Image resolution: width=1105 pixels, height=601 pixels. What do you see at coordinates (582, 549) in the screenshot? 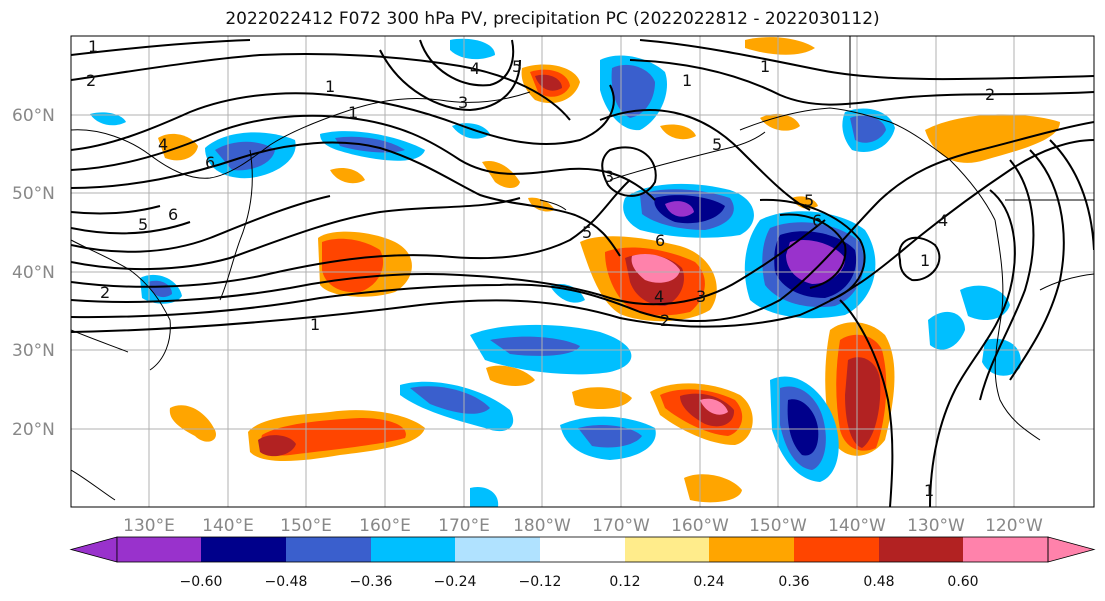
I see `colorbar-swatches` at bounding box center [582, 549].